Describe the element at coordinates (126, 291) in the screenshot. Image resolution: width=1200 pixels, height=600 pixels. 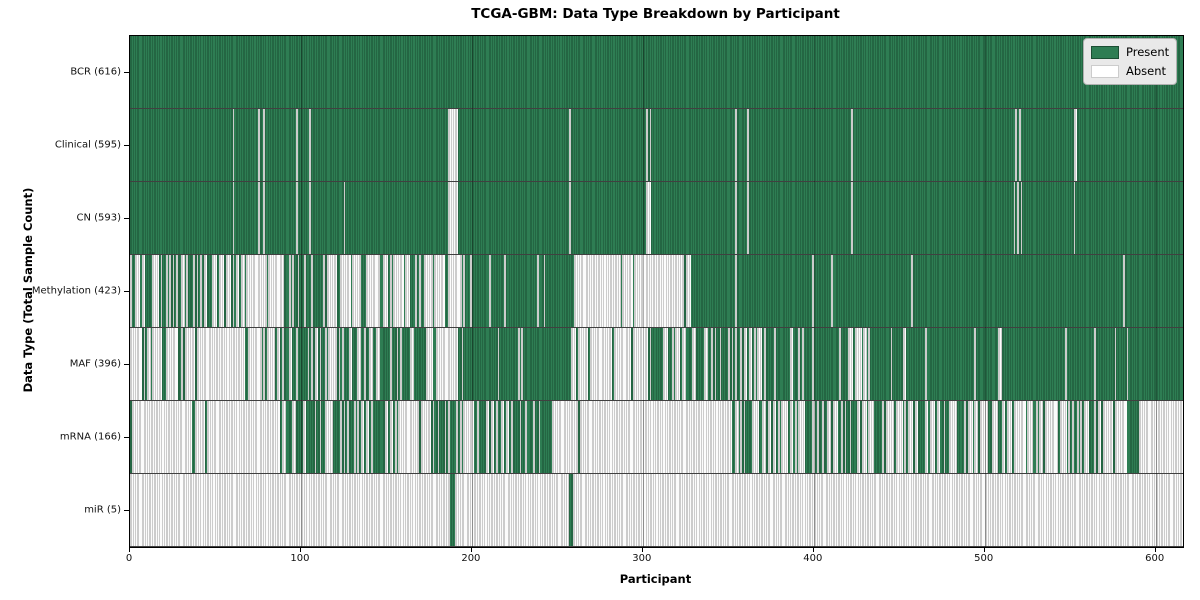
I see `ytick-mark-methylation` at that location.